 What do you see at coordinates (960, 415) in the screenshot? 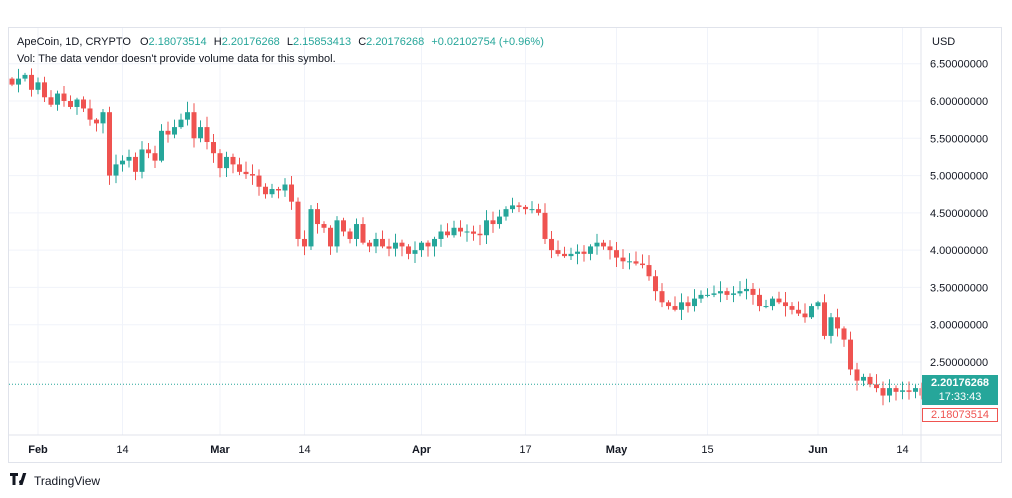
I see `open-price-tag: 2.18073514` at bounding box center [960, 415].